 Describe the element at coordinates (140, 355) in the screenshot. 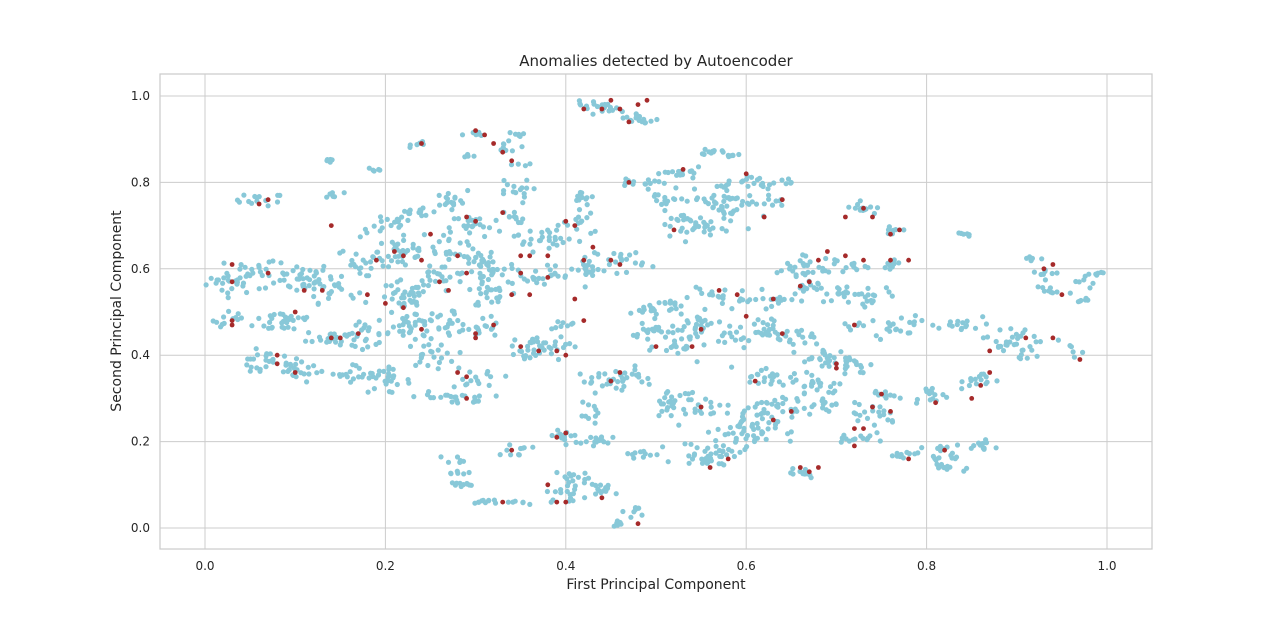

I see `y-tick-label: 0.4` at that location.